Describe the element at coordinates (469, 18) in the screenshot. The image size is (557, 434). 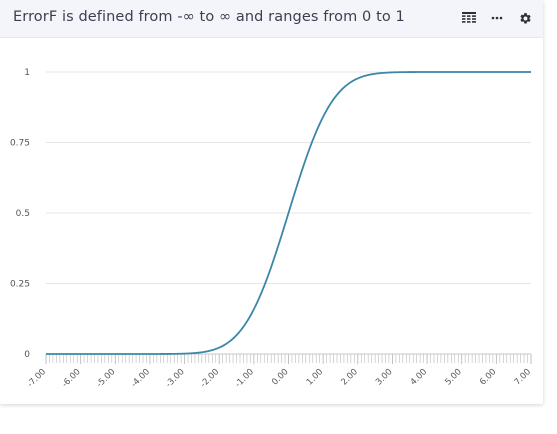
I see `table-view-icon` at that location.